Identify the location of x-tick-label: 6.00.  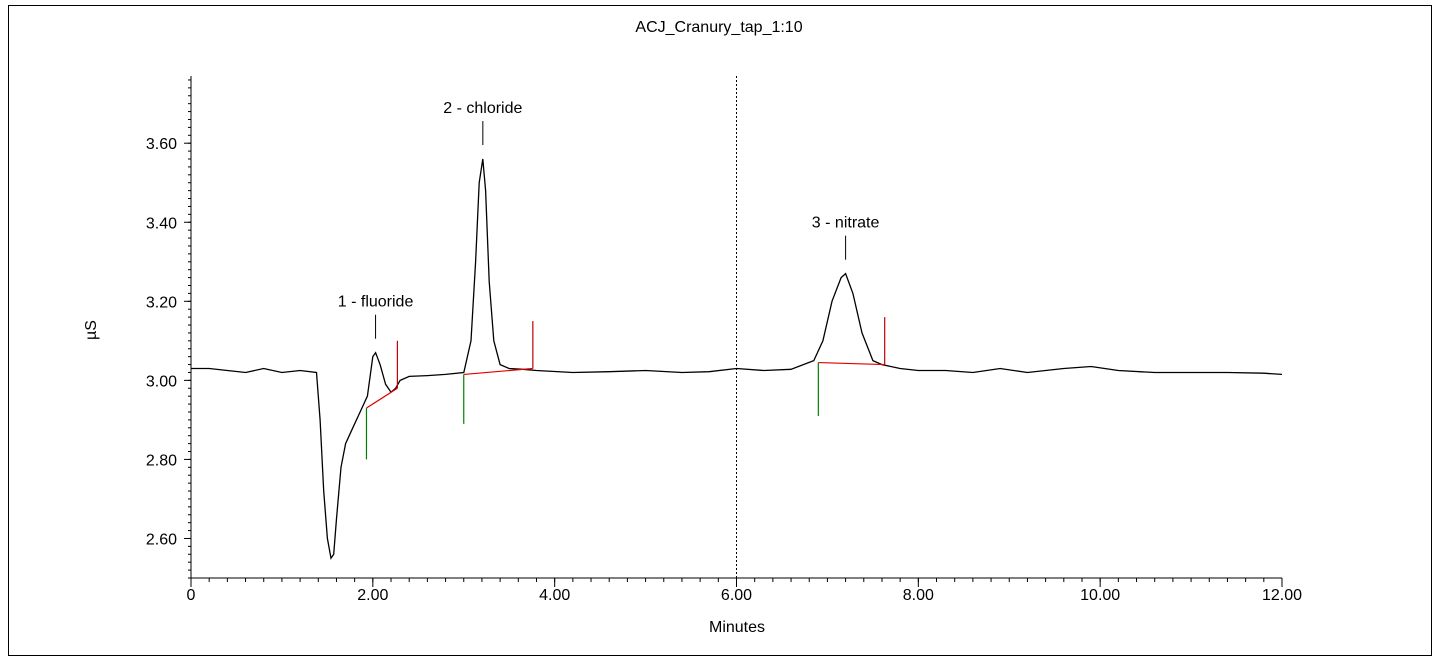
(736, 595).